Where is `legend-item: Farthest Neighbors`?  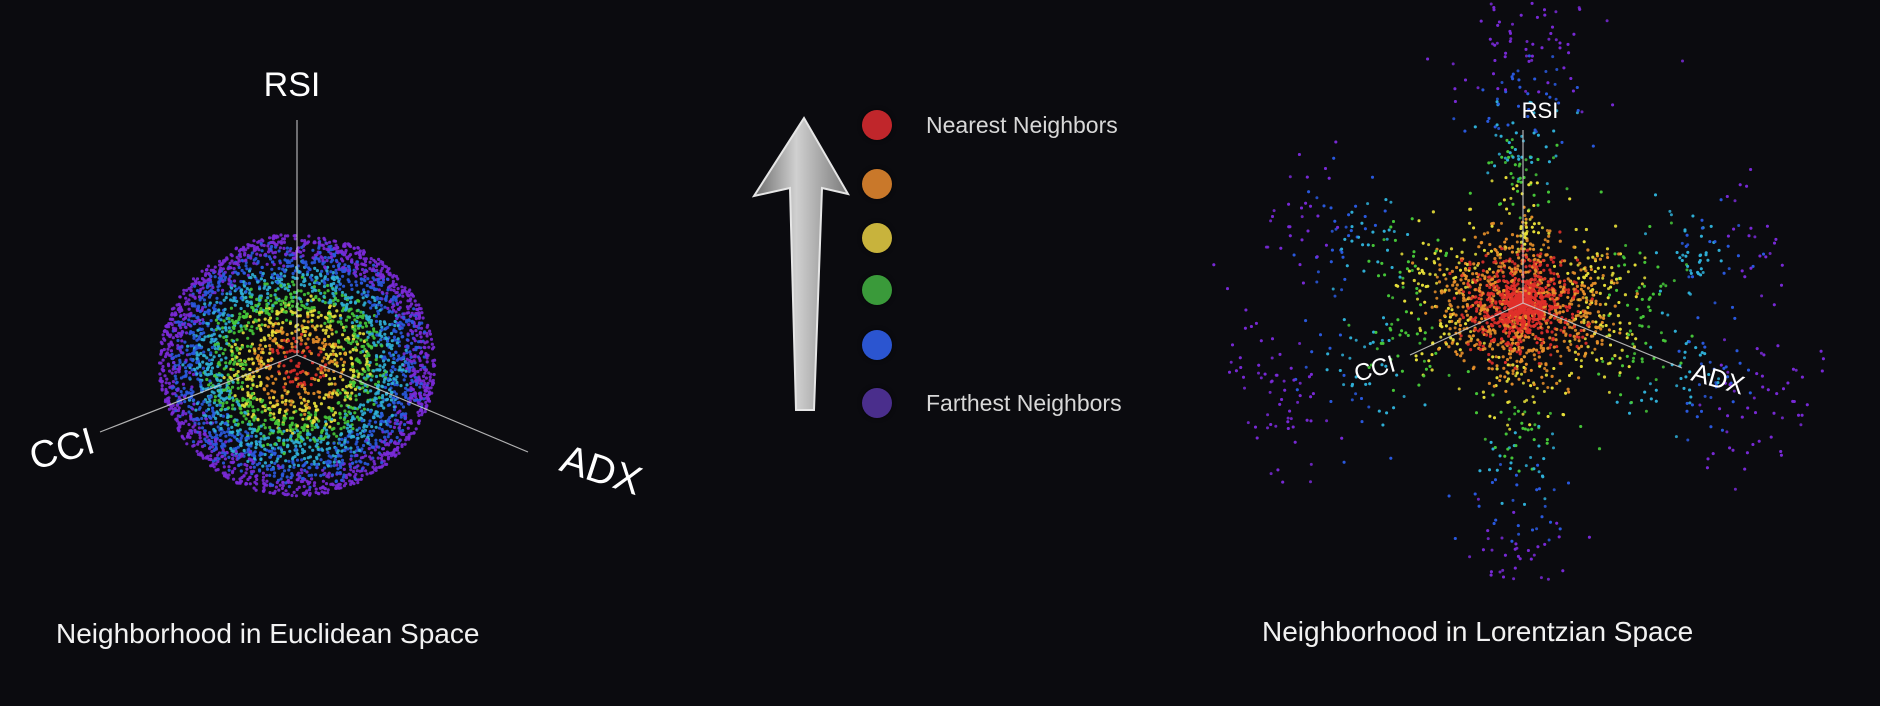
legend-item: Farthest Neighbors is located at coordinates (992, 403).